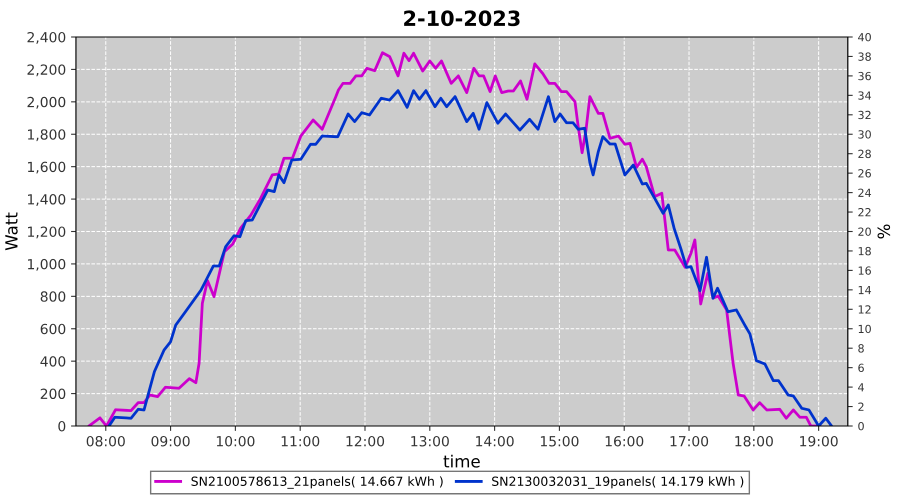 The image size is (900, 500). What do you see at coordinates (47, 232) in the screenshot?
I see `y-tick-label: 1,200` at bounding box center [47, 232].